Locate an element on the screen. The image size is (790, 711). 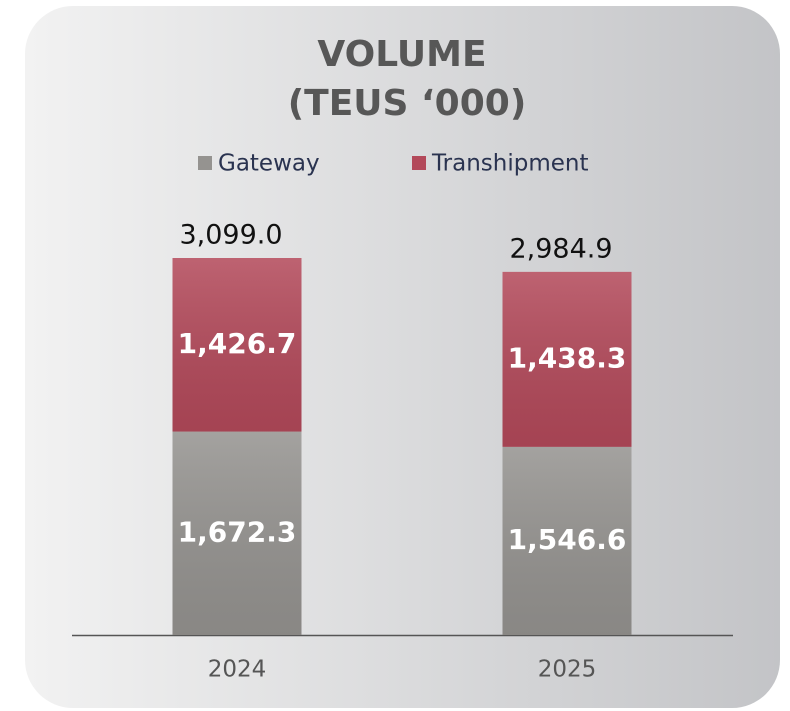
segment-label: 1,672.3 is located at coordinates (237, 531).